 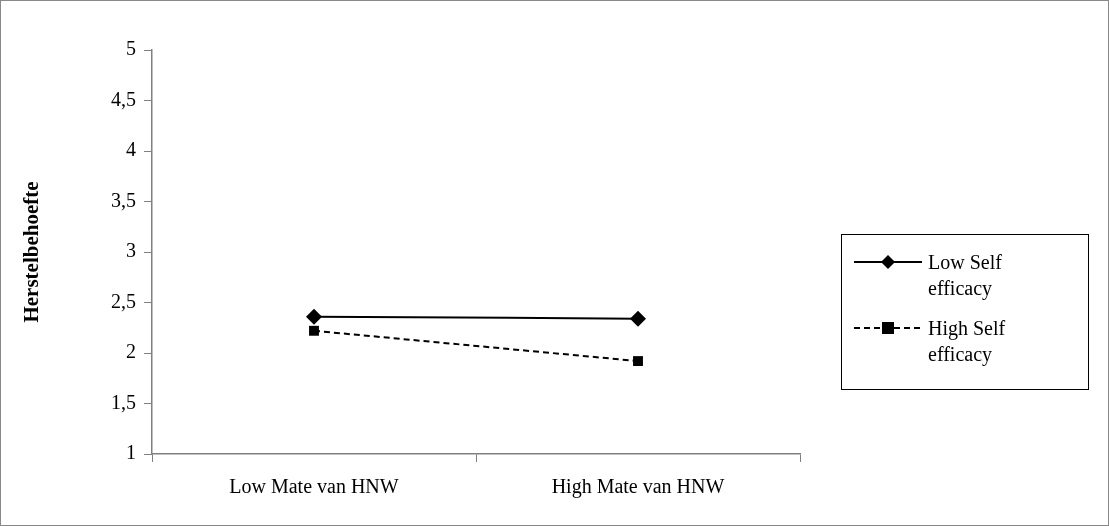 I want to click on y-tick-label: 2, so click(x=131, y=351).